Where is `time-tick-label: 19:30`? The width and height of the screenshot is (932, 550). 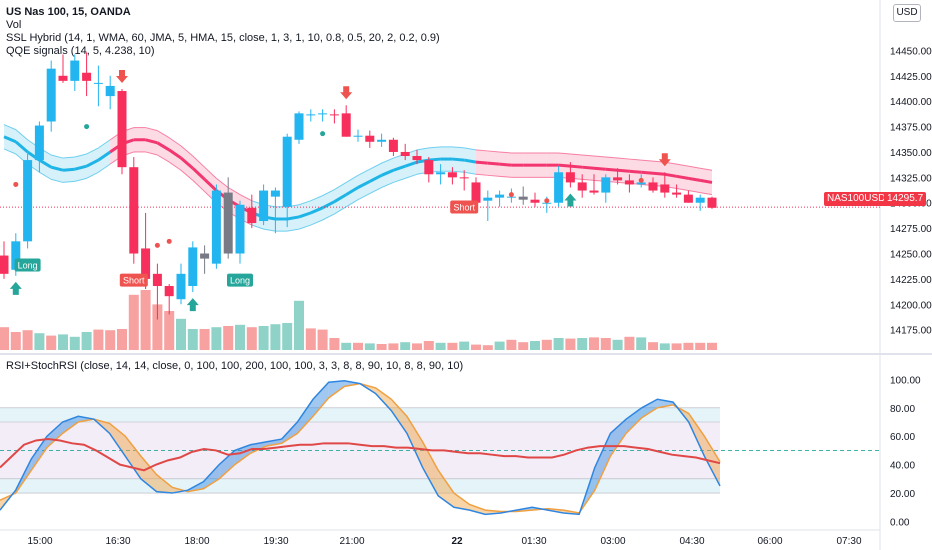 time-tick-label: 19:30 is located at coordinates (275, 541).